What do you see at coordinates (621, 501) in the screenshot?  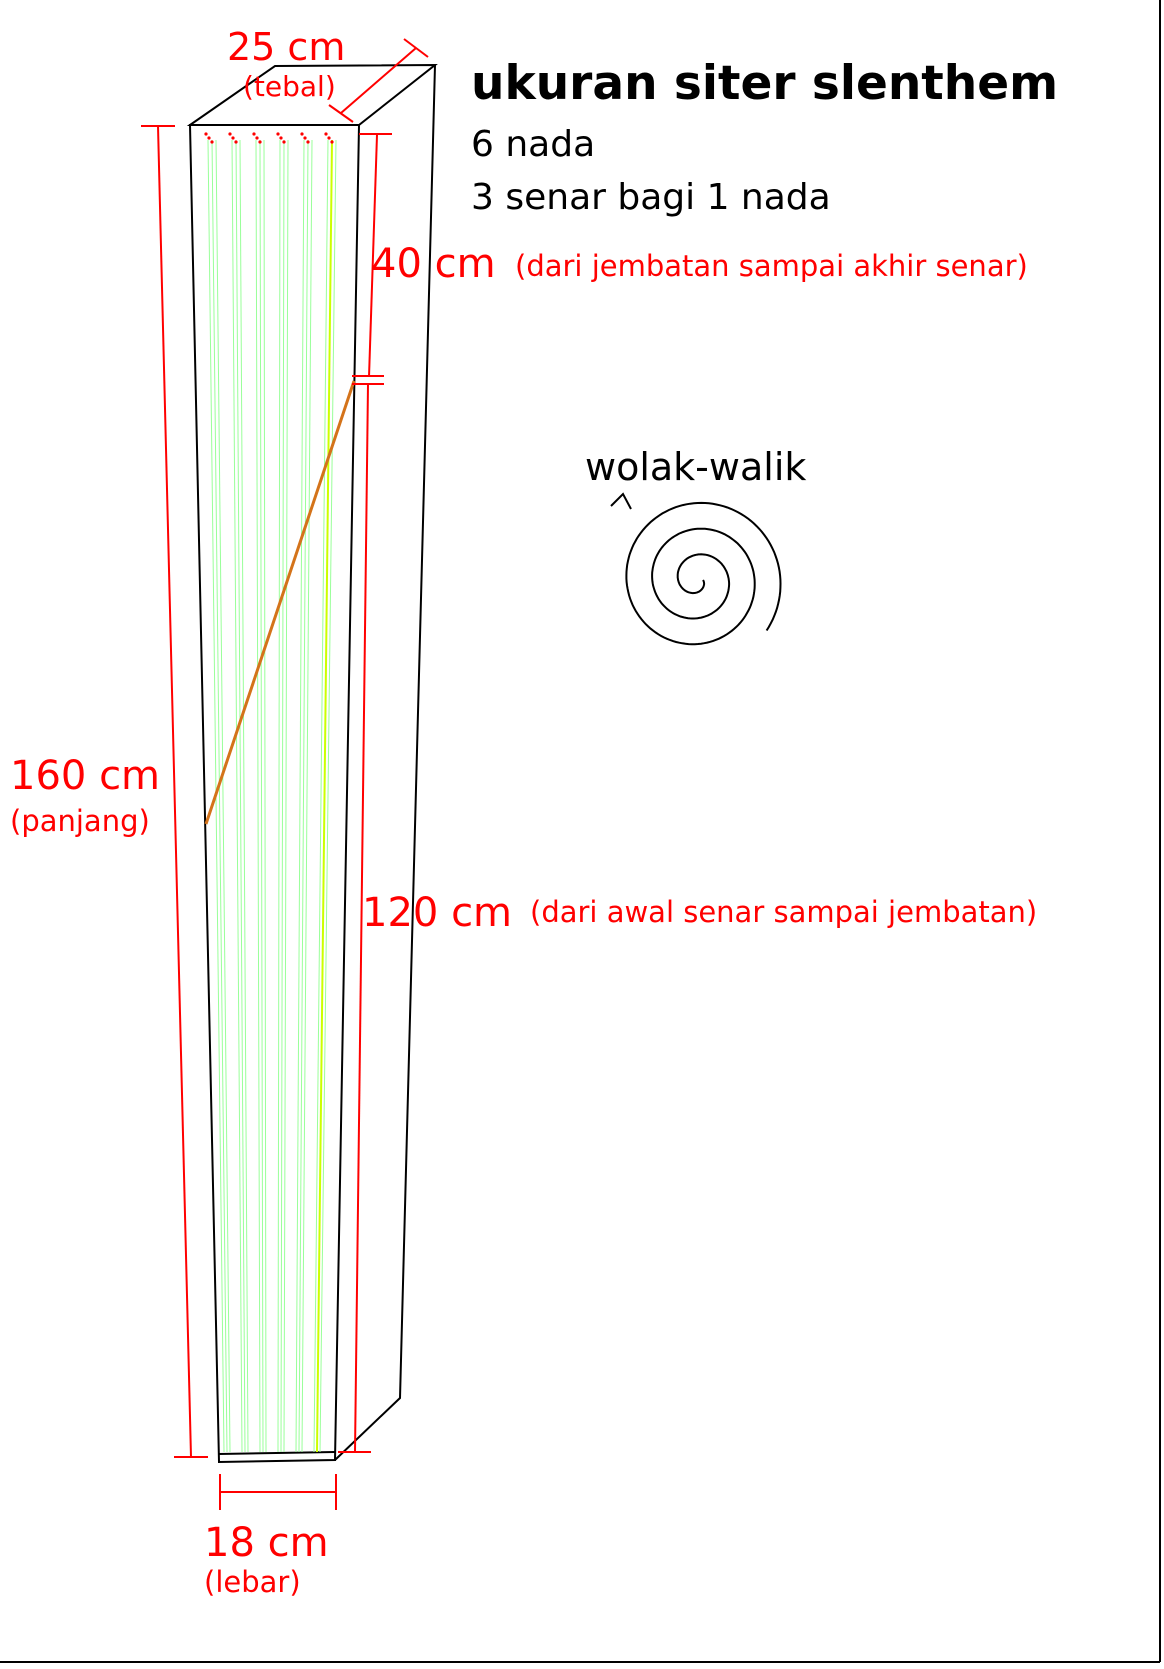 I see `spiral-arrowhead-icon` at bounding box center [621, 501].